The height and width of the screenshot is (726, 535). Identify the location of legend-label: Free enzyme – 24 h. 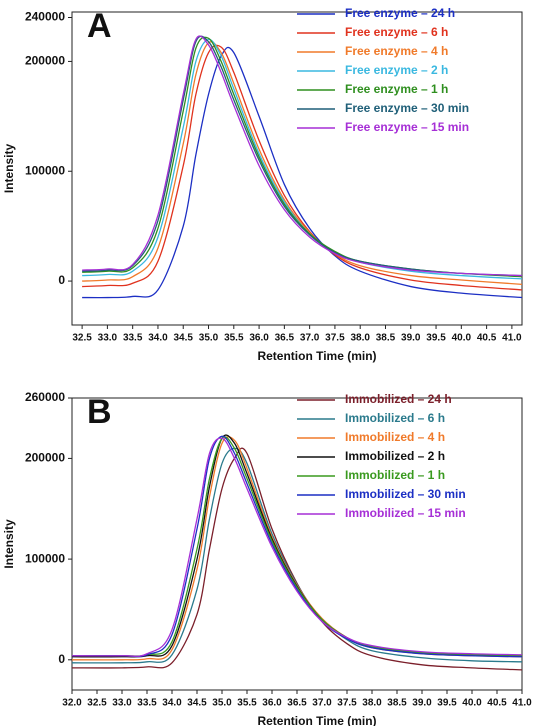
(400, 13).